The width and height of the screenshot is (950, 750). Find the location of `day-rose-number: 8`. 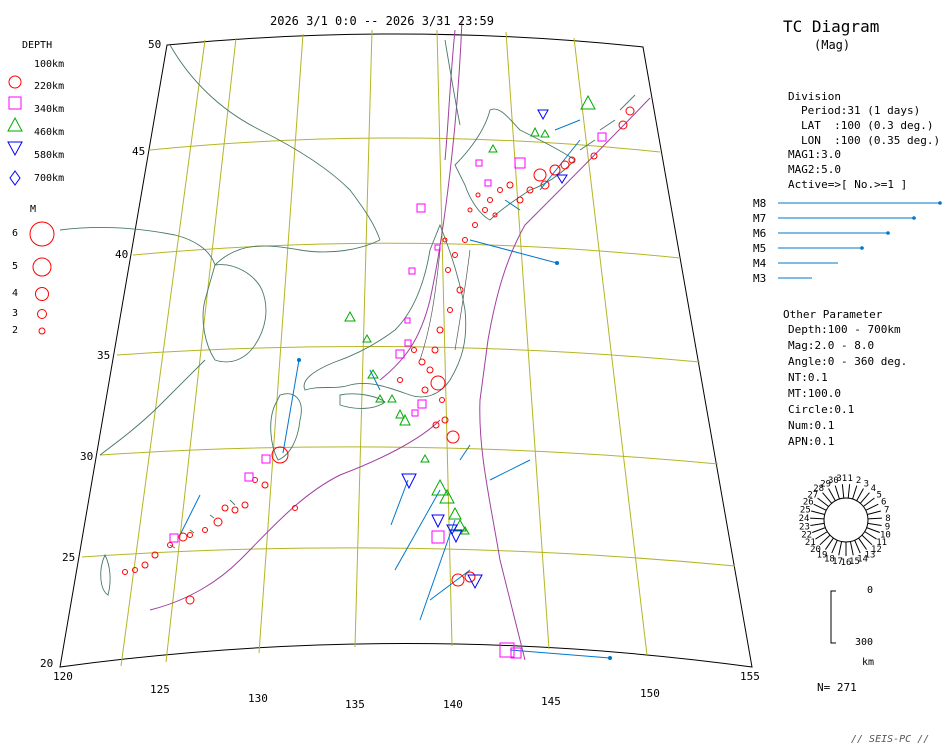

day-rose-number: 8 is located at coordinates (887, 519).